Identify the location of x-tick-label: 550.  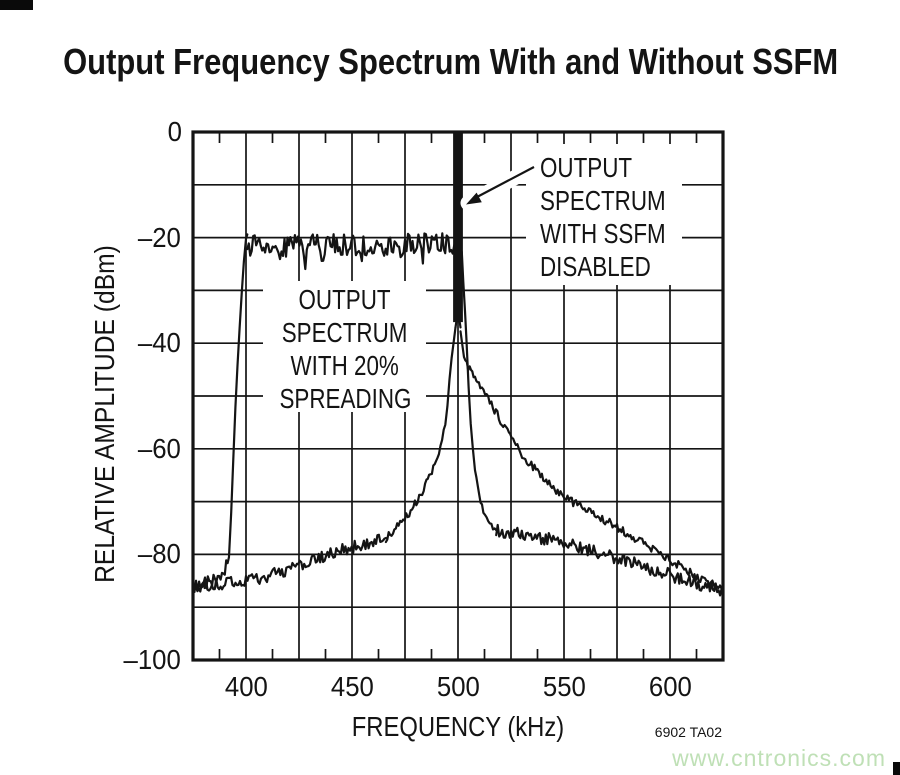
(564, 687).